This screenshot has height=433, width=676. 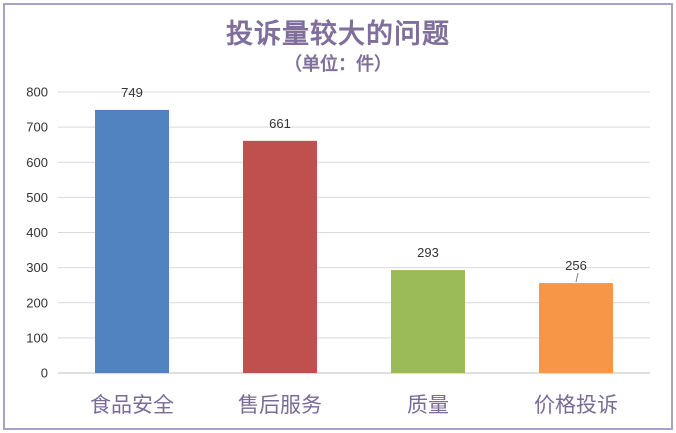 What do you see at coordinates (37, 92) in the screenshot?
I see `y-tick-label: 800` at bounding box center [37, 92].